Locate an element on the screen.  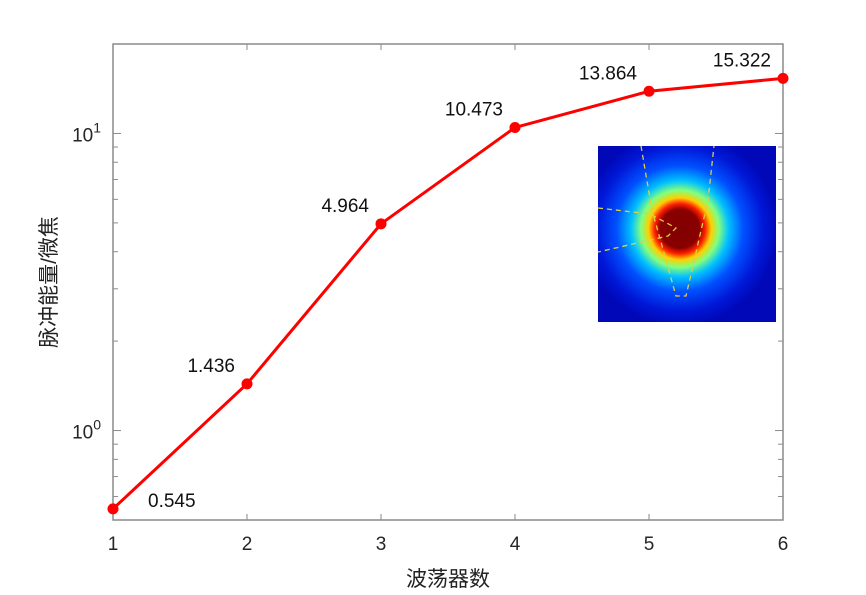
y-tick-label: 10¹ is located at coordinates (86, 132).